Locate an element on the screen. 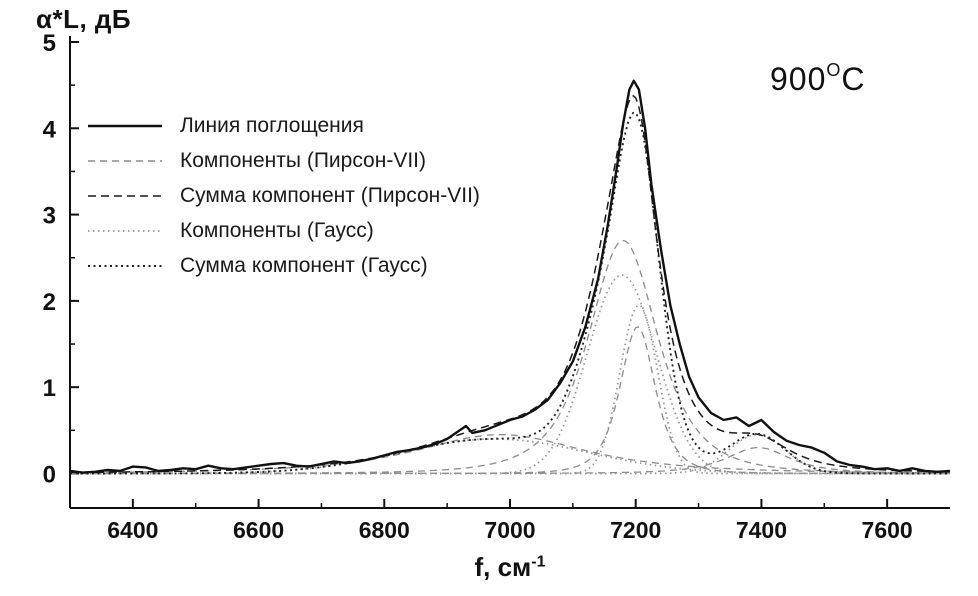 The width and height of the screenshot is (978, 596). temperature-value: 900 is located at coordinates (798, 79).